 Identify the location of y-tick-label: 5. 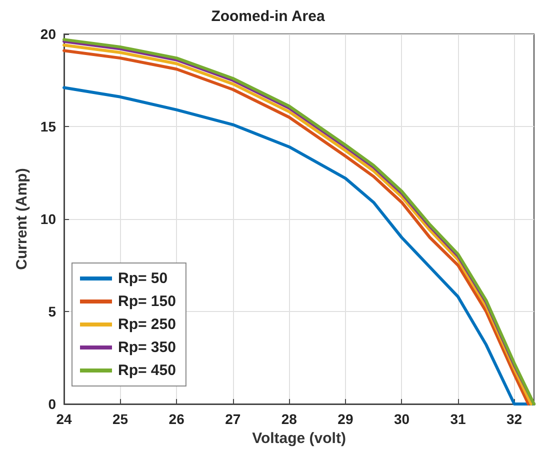
(52, 312).